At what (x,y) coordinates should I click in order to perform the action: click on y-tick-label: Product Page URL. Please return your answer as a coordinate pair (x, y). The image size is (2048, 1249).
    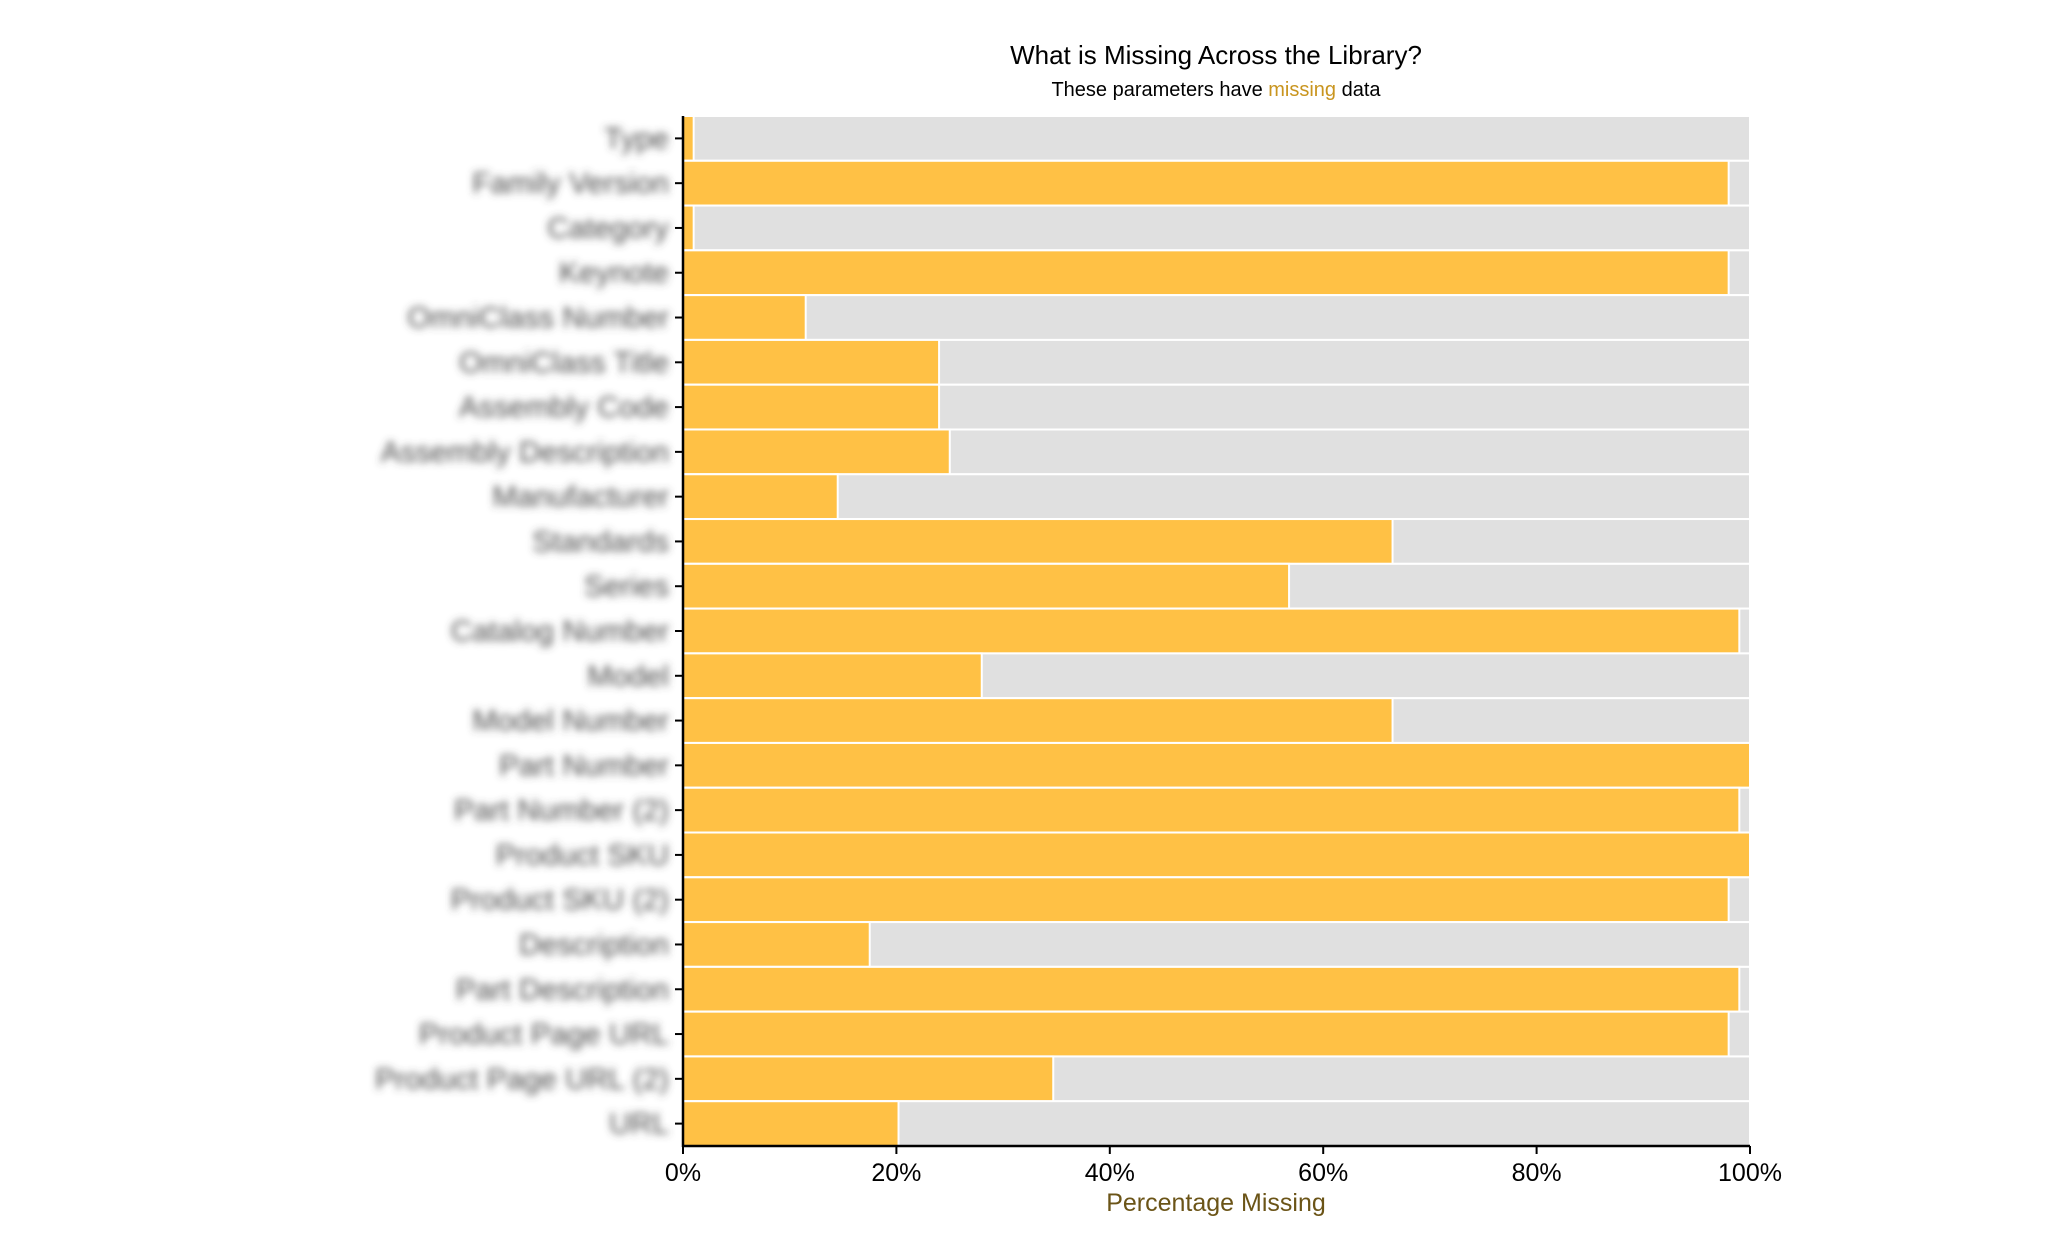
    Looking at the image, I should click on (544, 1034).